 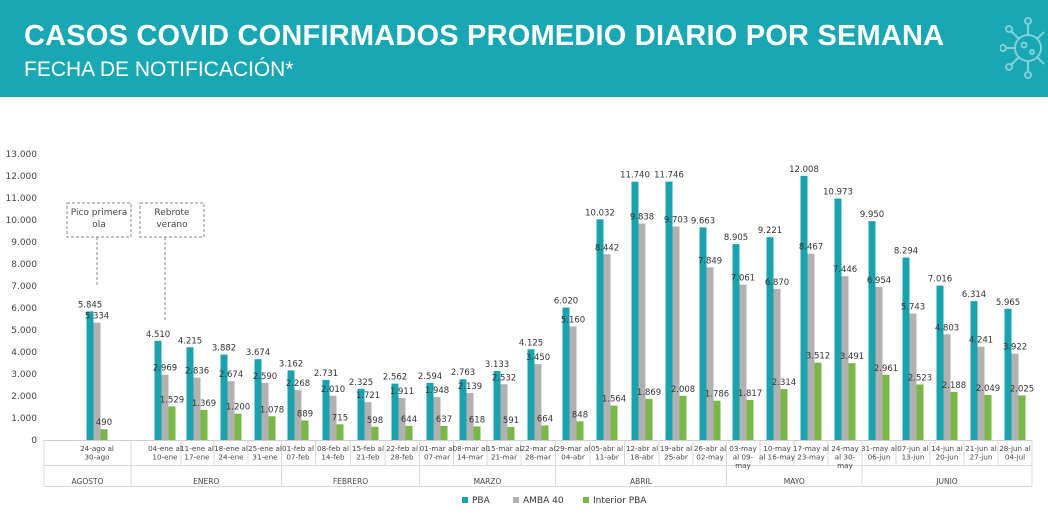 I want to click on data-label: 3.491, so click(x=852, y=357).